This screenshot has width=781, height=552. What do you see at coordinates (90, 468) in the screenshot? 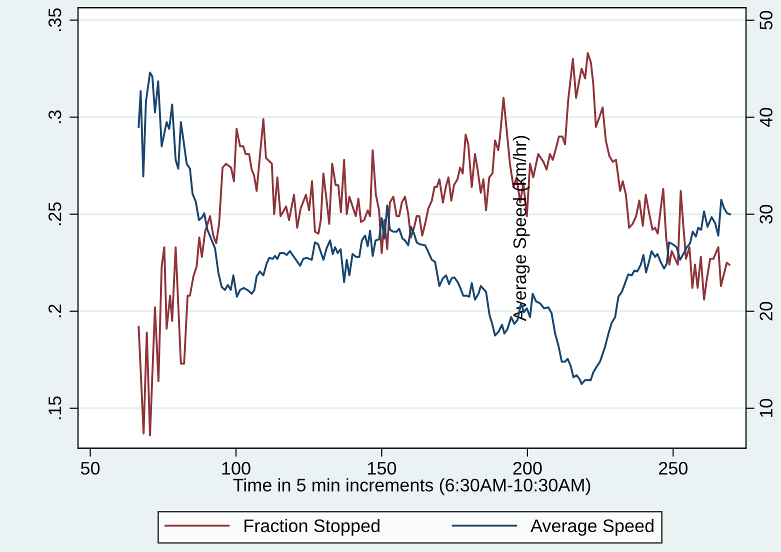
I see `x-tick-label: 50` at bounding box center [90, 468].